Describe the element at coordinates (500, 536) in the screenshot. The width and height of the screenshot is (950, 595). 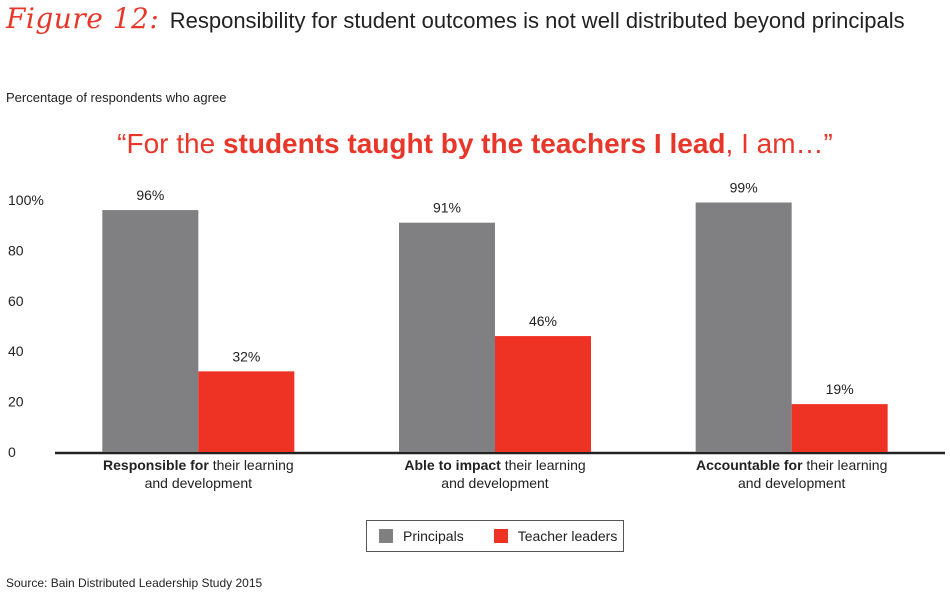
I see `legend-swatch-teacher-leaders` at that location.